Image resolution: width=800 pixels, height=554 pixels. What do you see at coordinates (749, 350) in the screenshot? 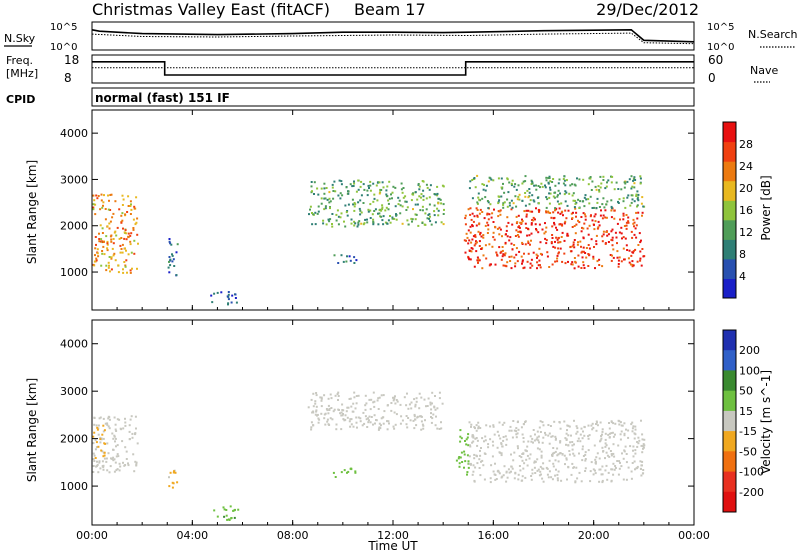
I see `colorbar-tick-label: 200` at bounding box center [749, 350].